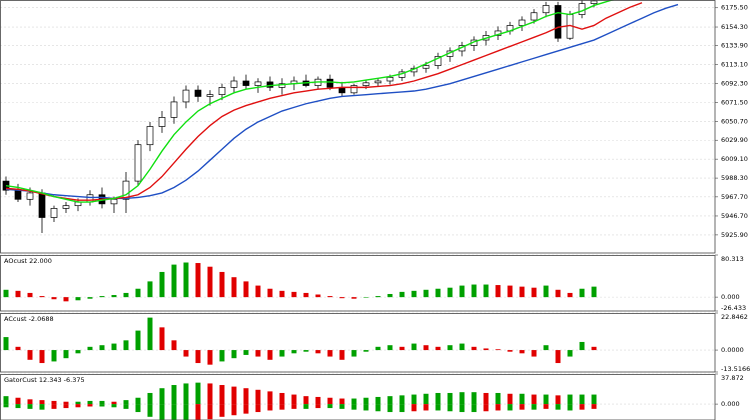 This screenshot has height=420, width=752. Describe the element at coordinates (734, 46) in the screenshot. I see `y-tick-label: 6133.90` at that location.